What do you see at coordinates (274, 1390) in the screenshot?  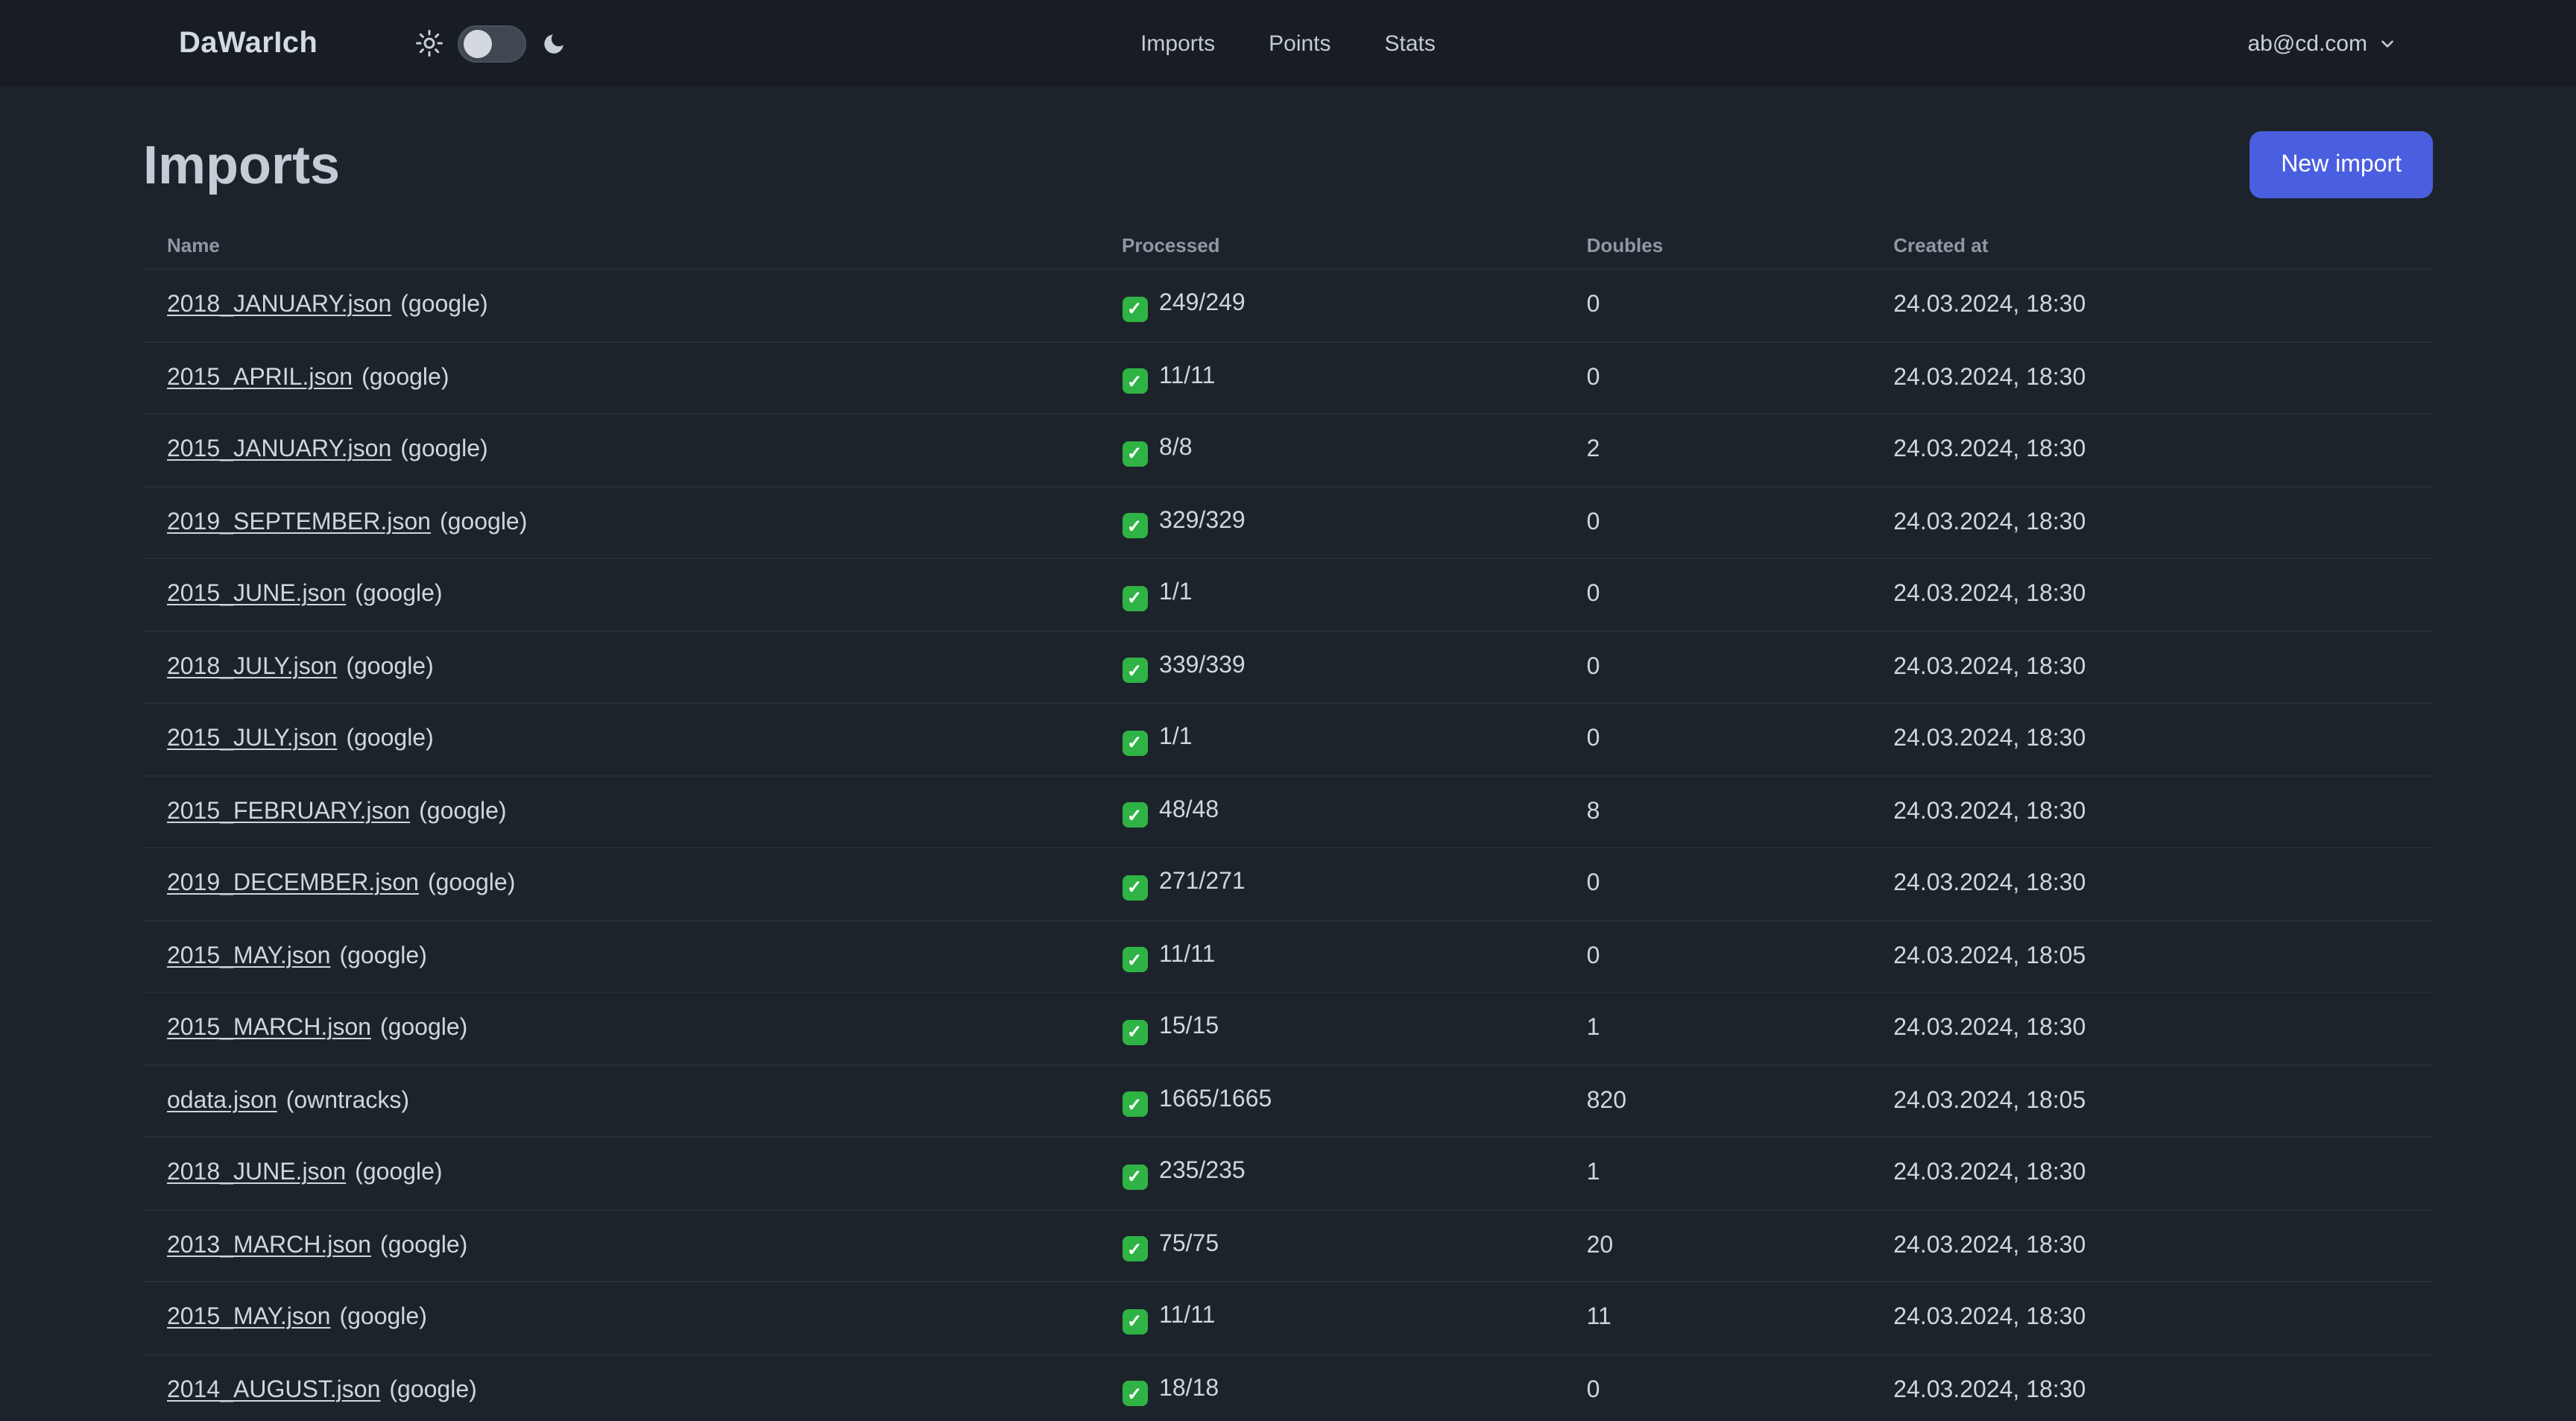 I see `import-file-link: 2014_AUGUST.json` at bounding box center [274, 1390].